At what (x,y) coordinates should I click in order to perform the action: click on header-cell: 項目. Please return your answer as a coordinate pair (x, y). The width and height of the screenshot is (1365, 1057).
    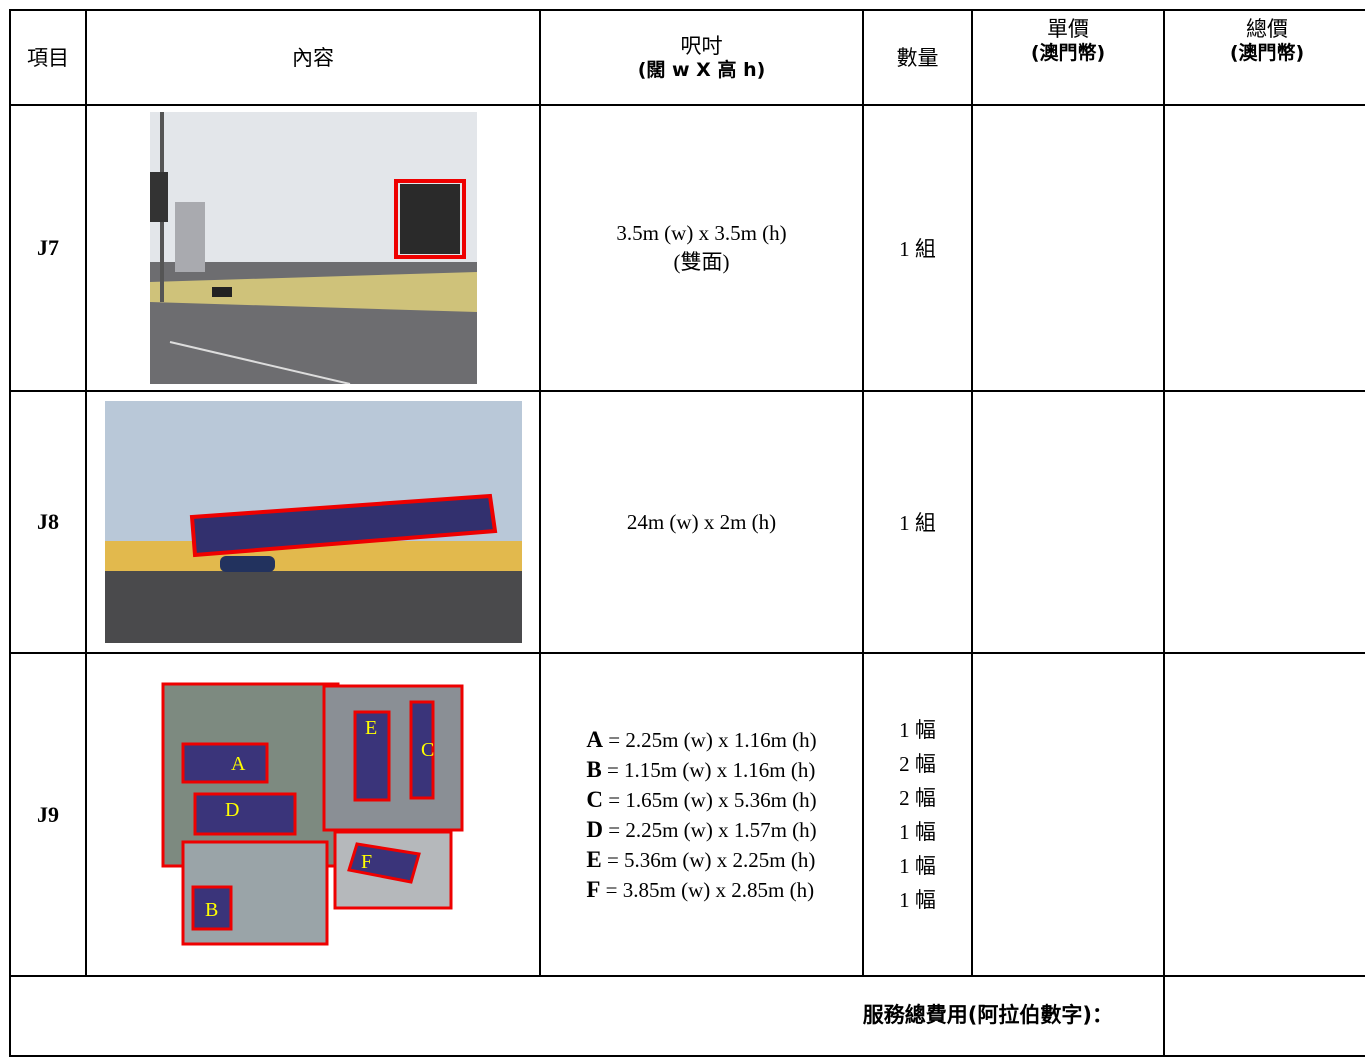
    Looking at the image, I should click on (48, 57).